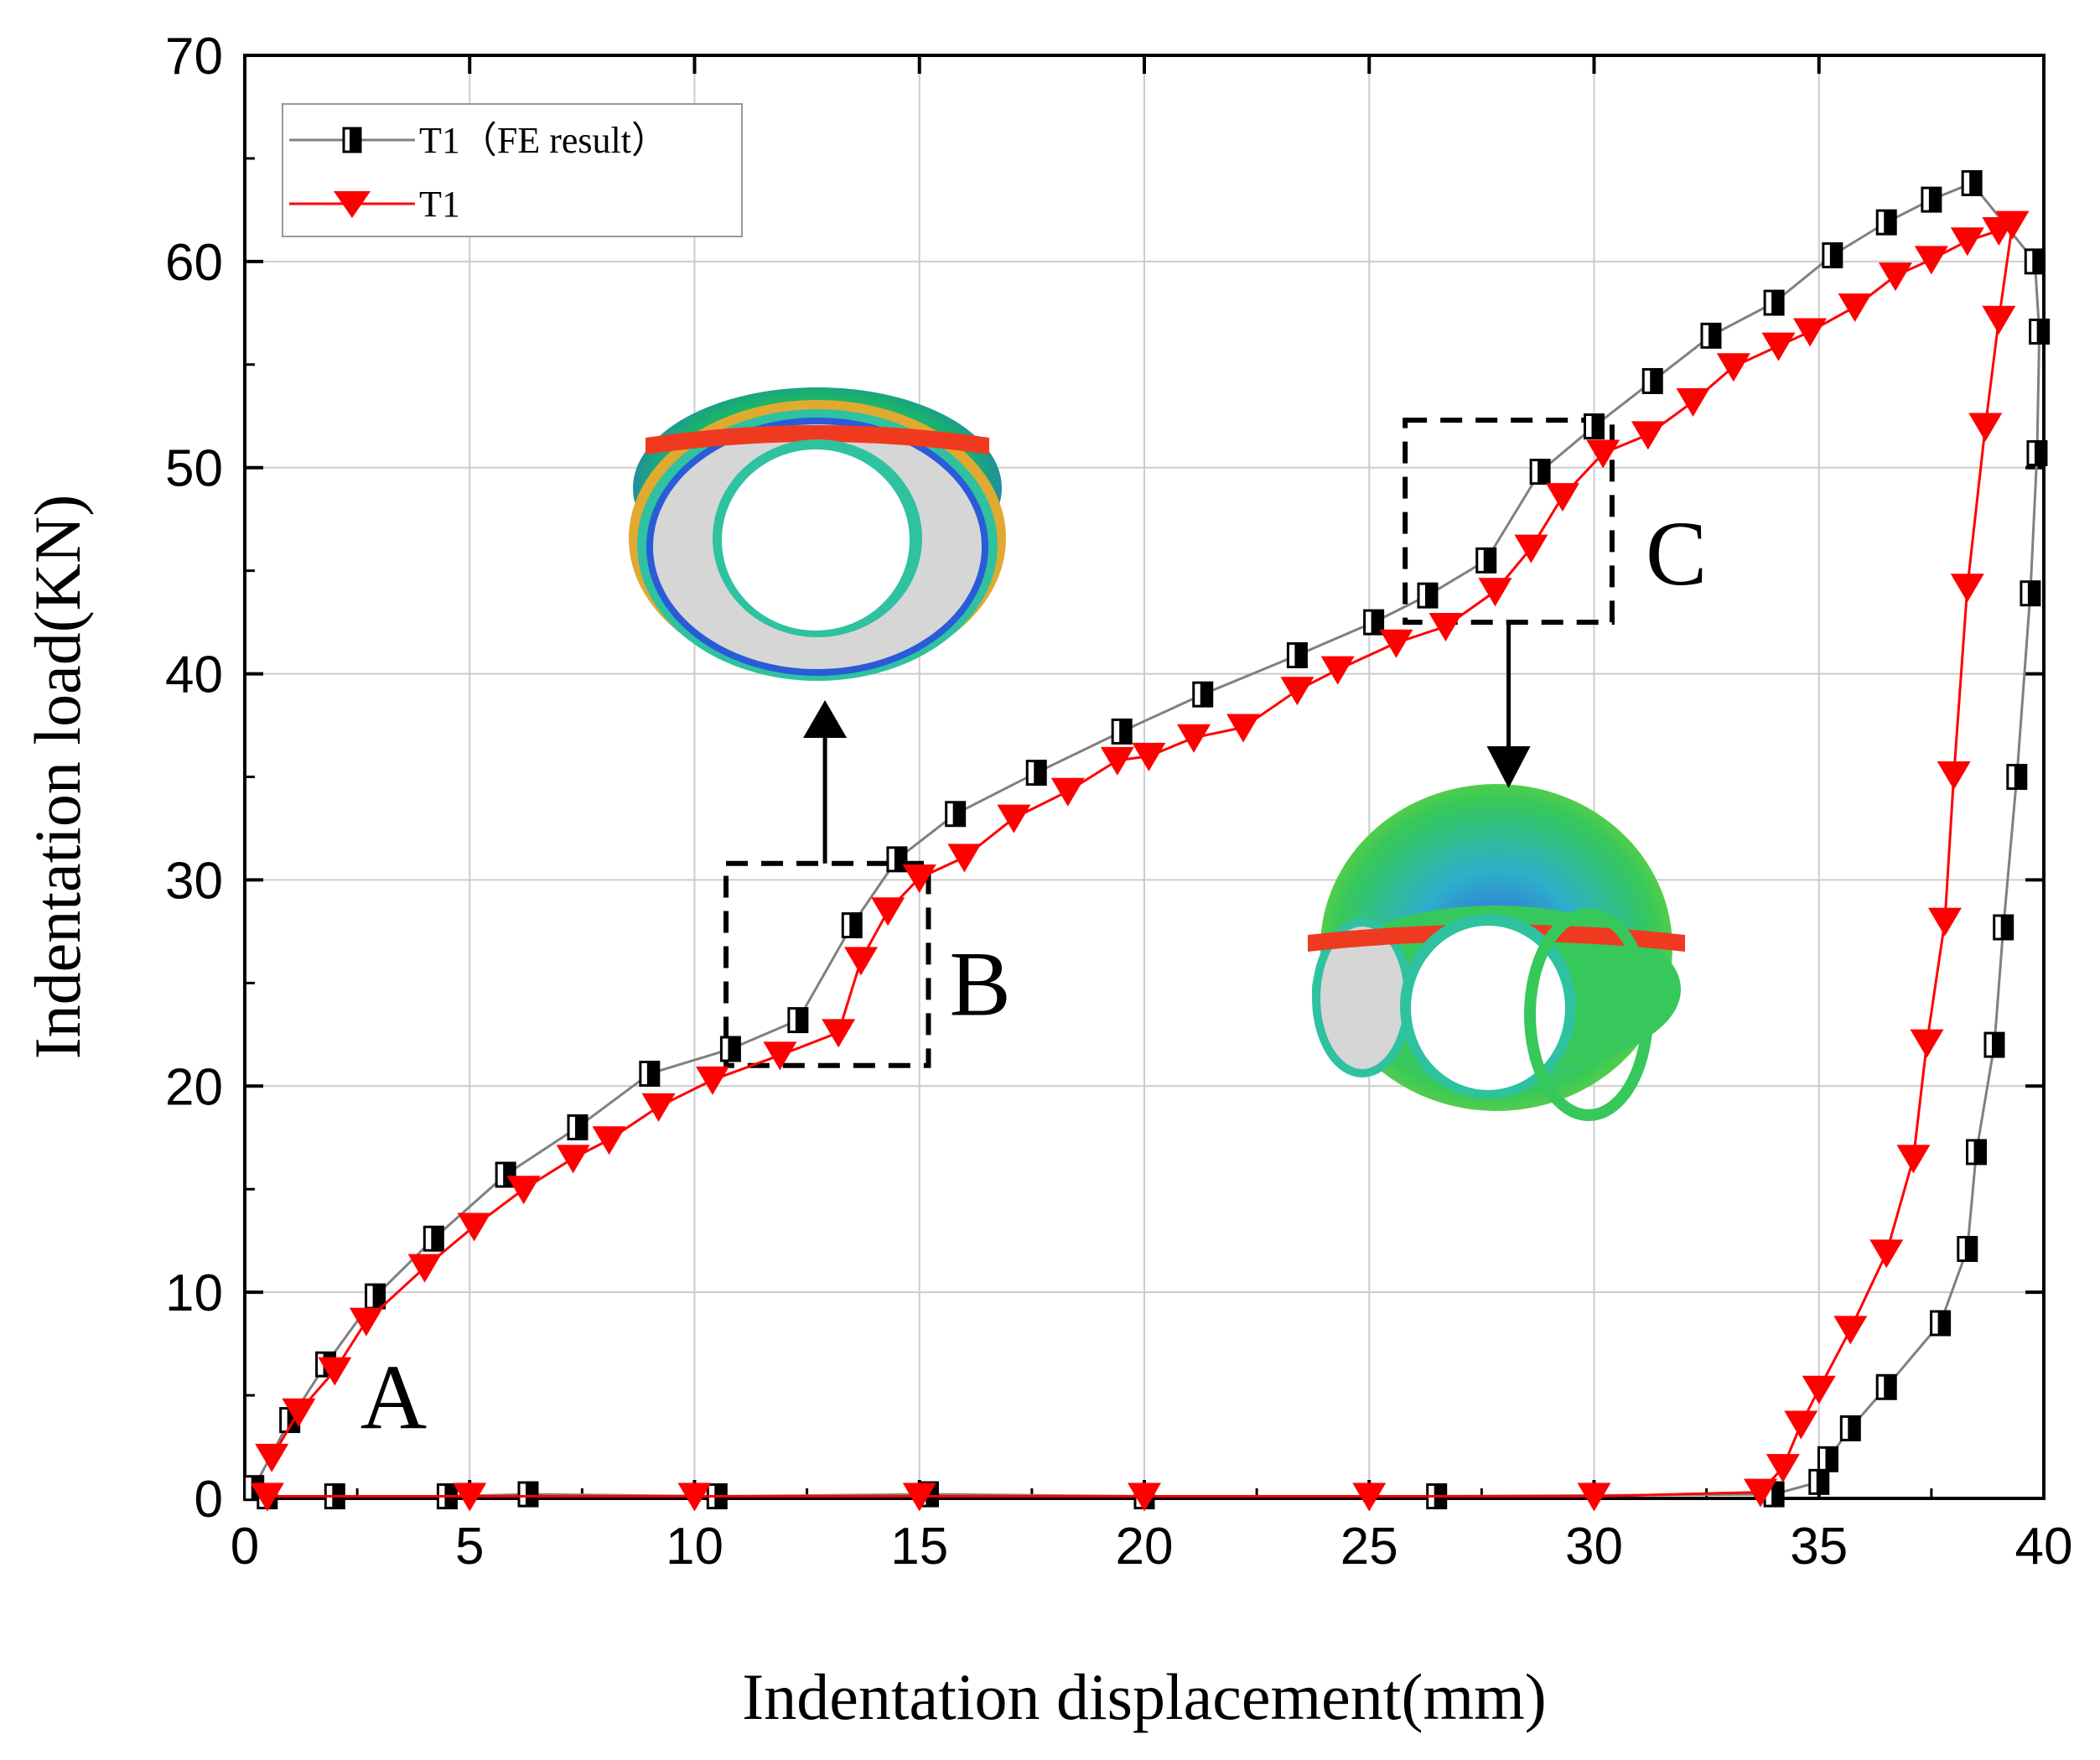 Image resolution: width=2100 pixels, height=1760 pixels. What do you see at coordinates (194, 1087) in the screenshot?
I see `y-tick-label: 20` at bounding box center [194, 1087].